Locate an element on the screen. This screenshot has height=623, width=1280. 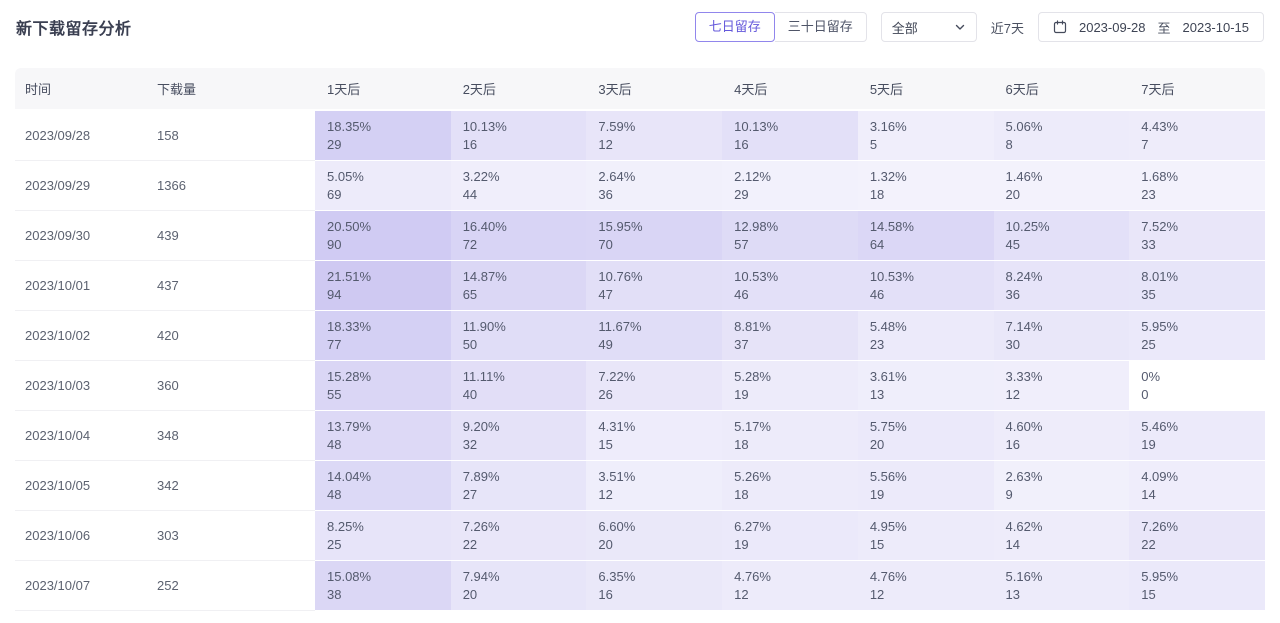
cell-rate: 3.33% is located at coordinates (1024, 376).